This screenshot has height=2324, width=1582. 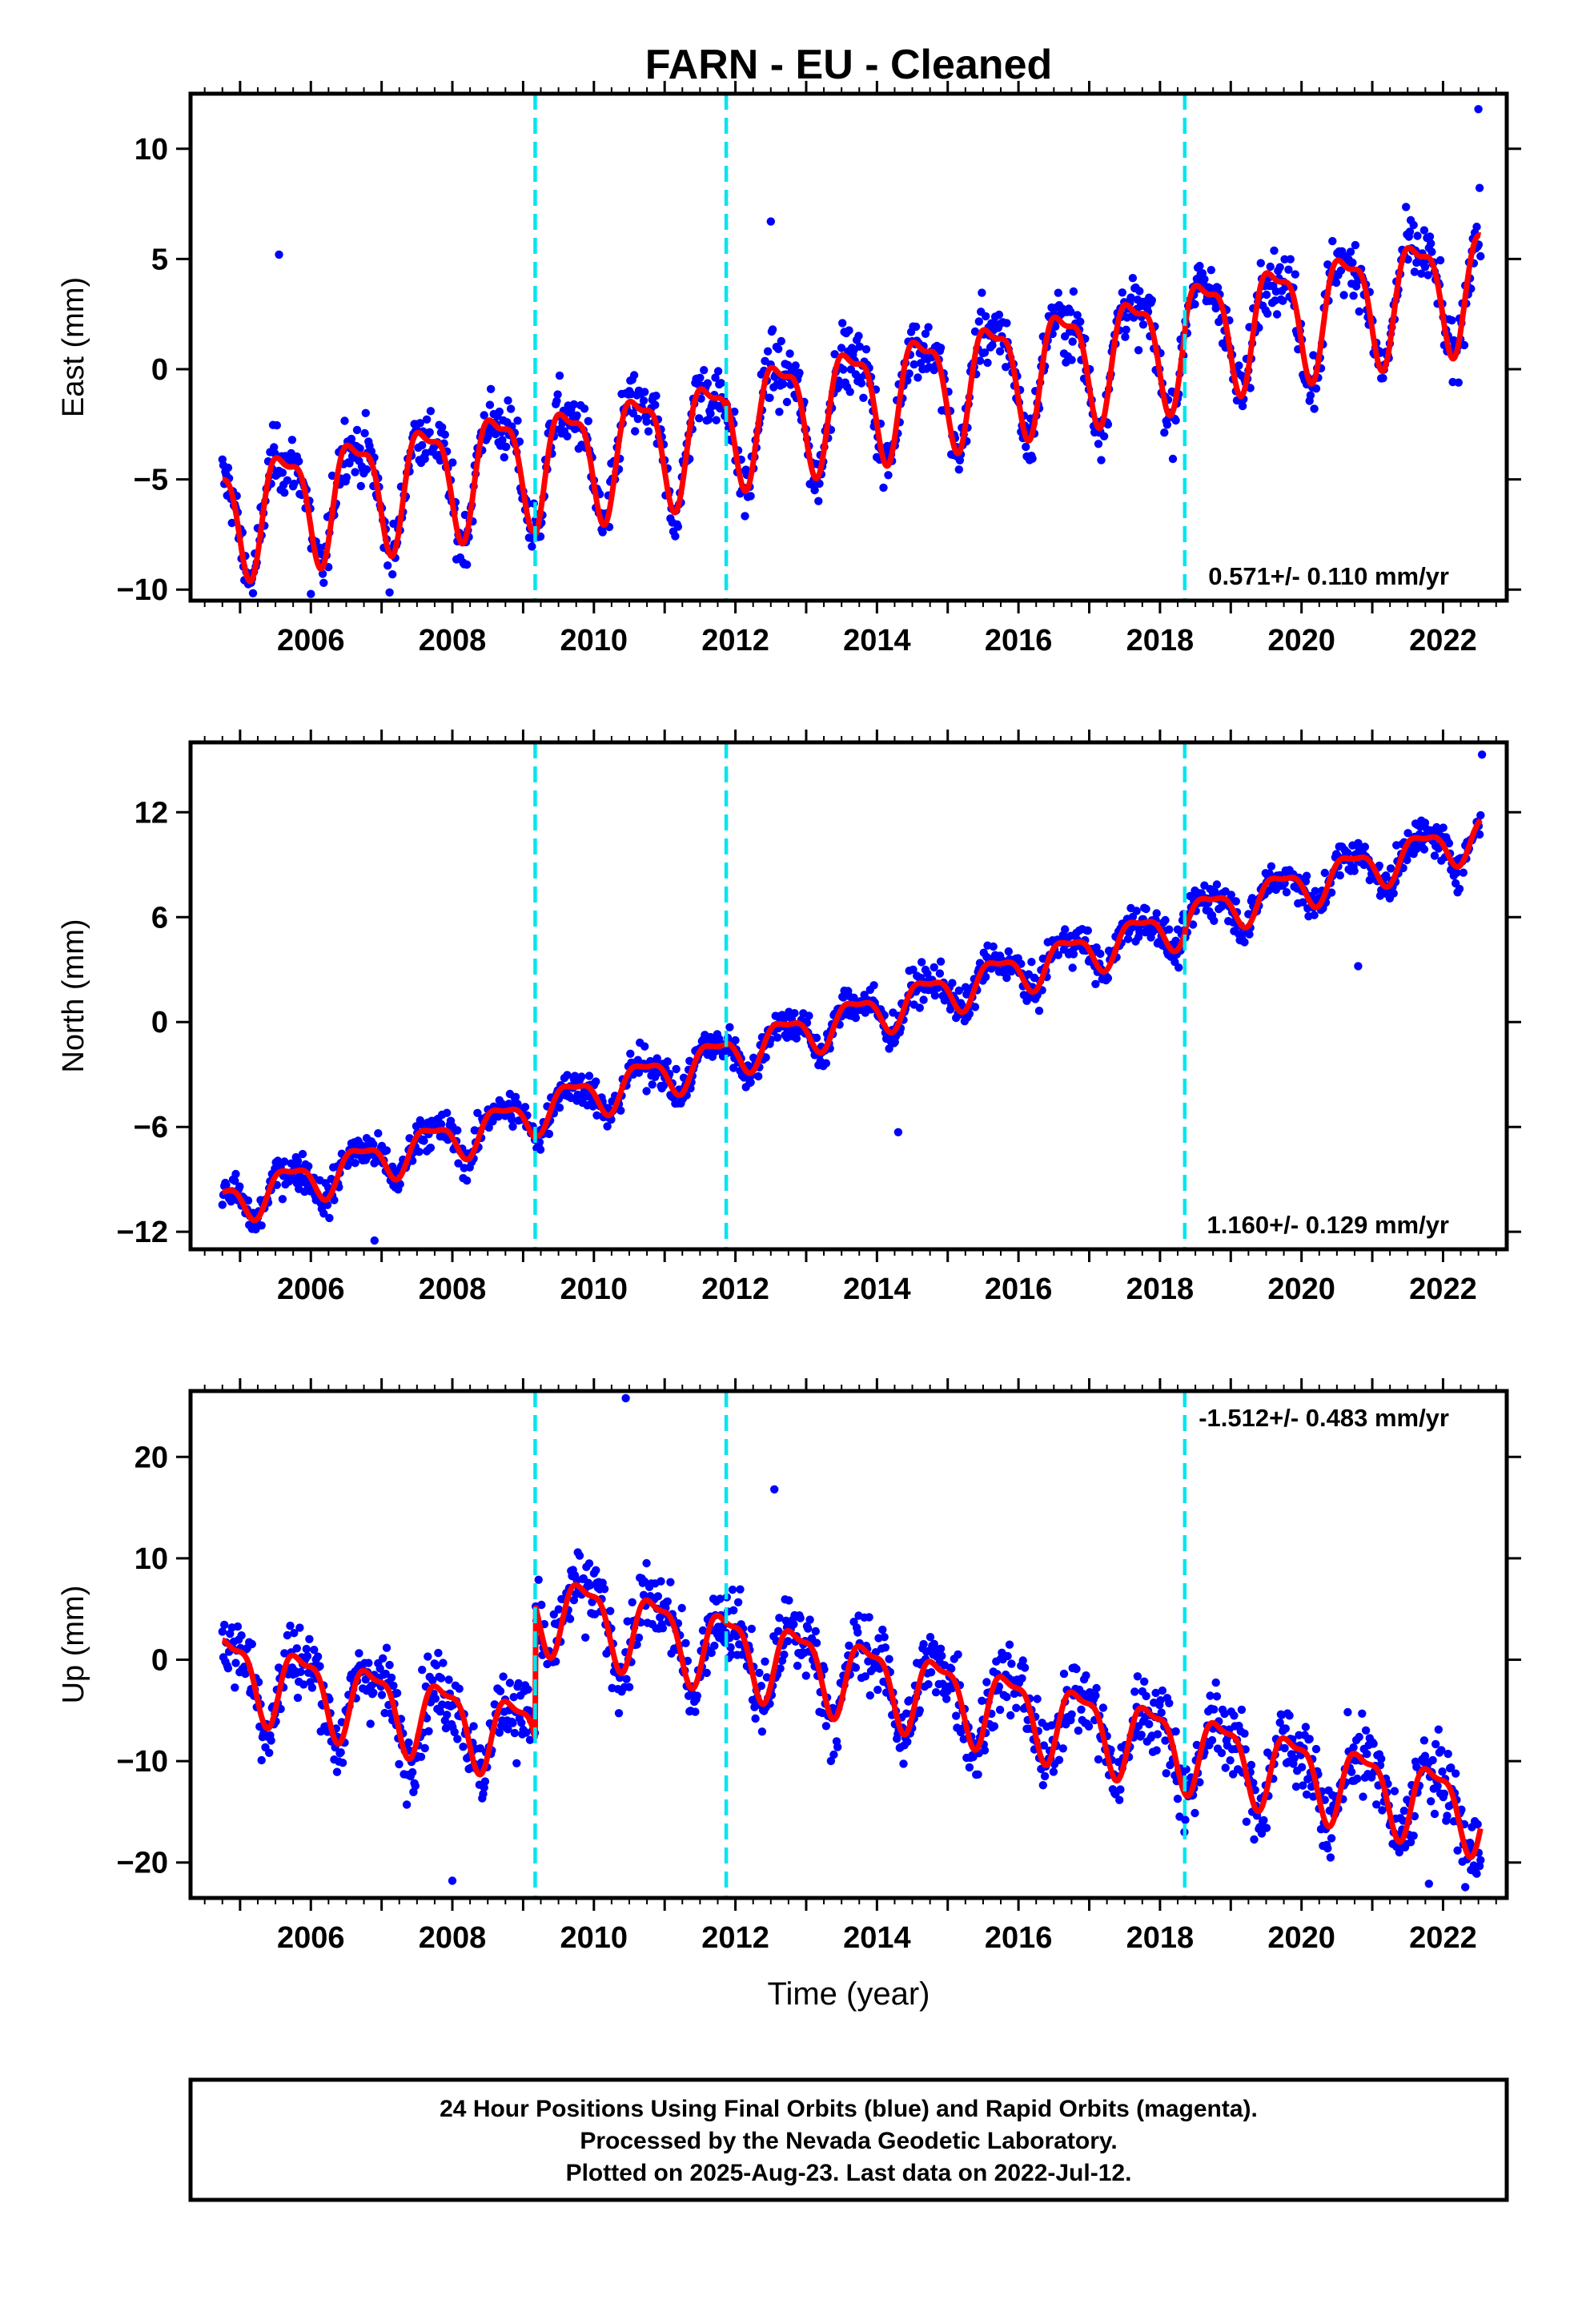 What do you see at coordinates (142, 1232) in the screenshot?
I see `y-tick-label: −12` at bounding box center [142, 1232].